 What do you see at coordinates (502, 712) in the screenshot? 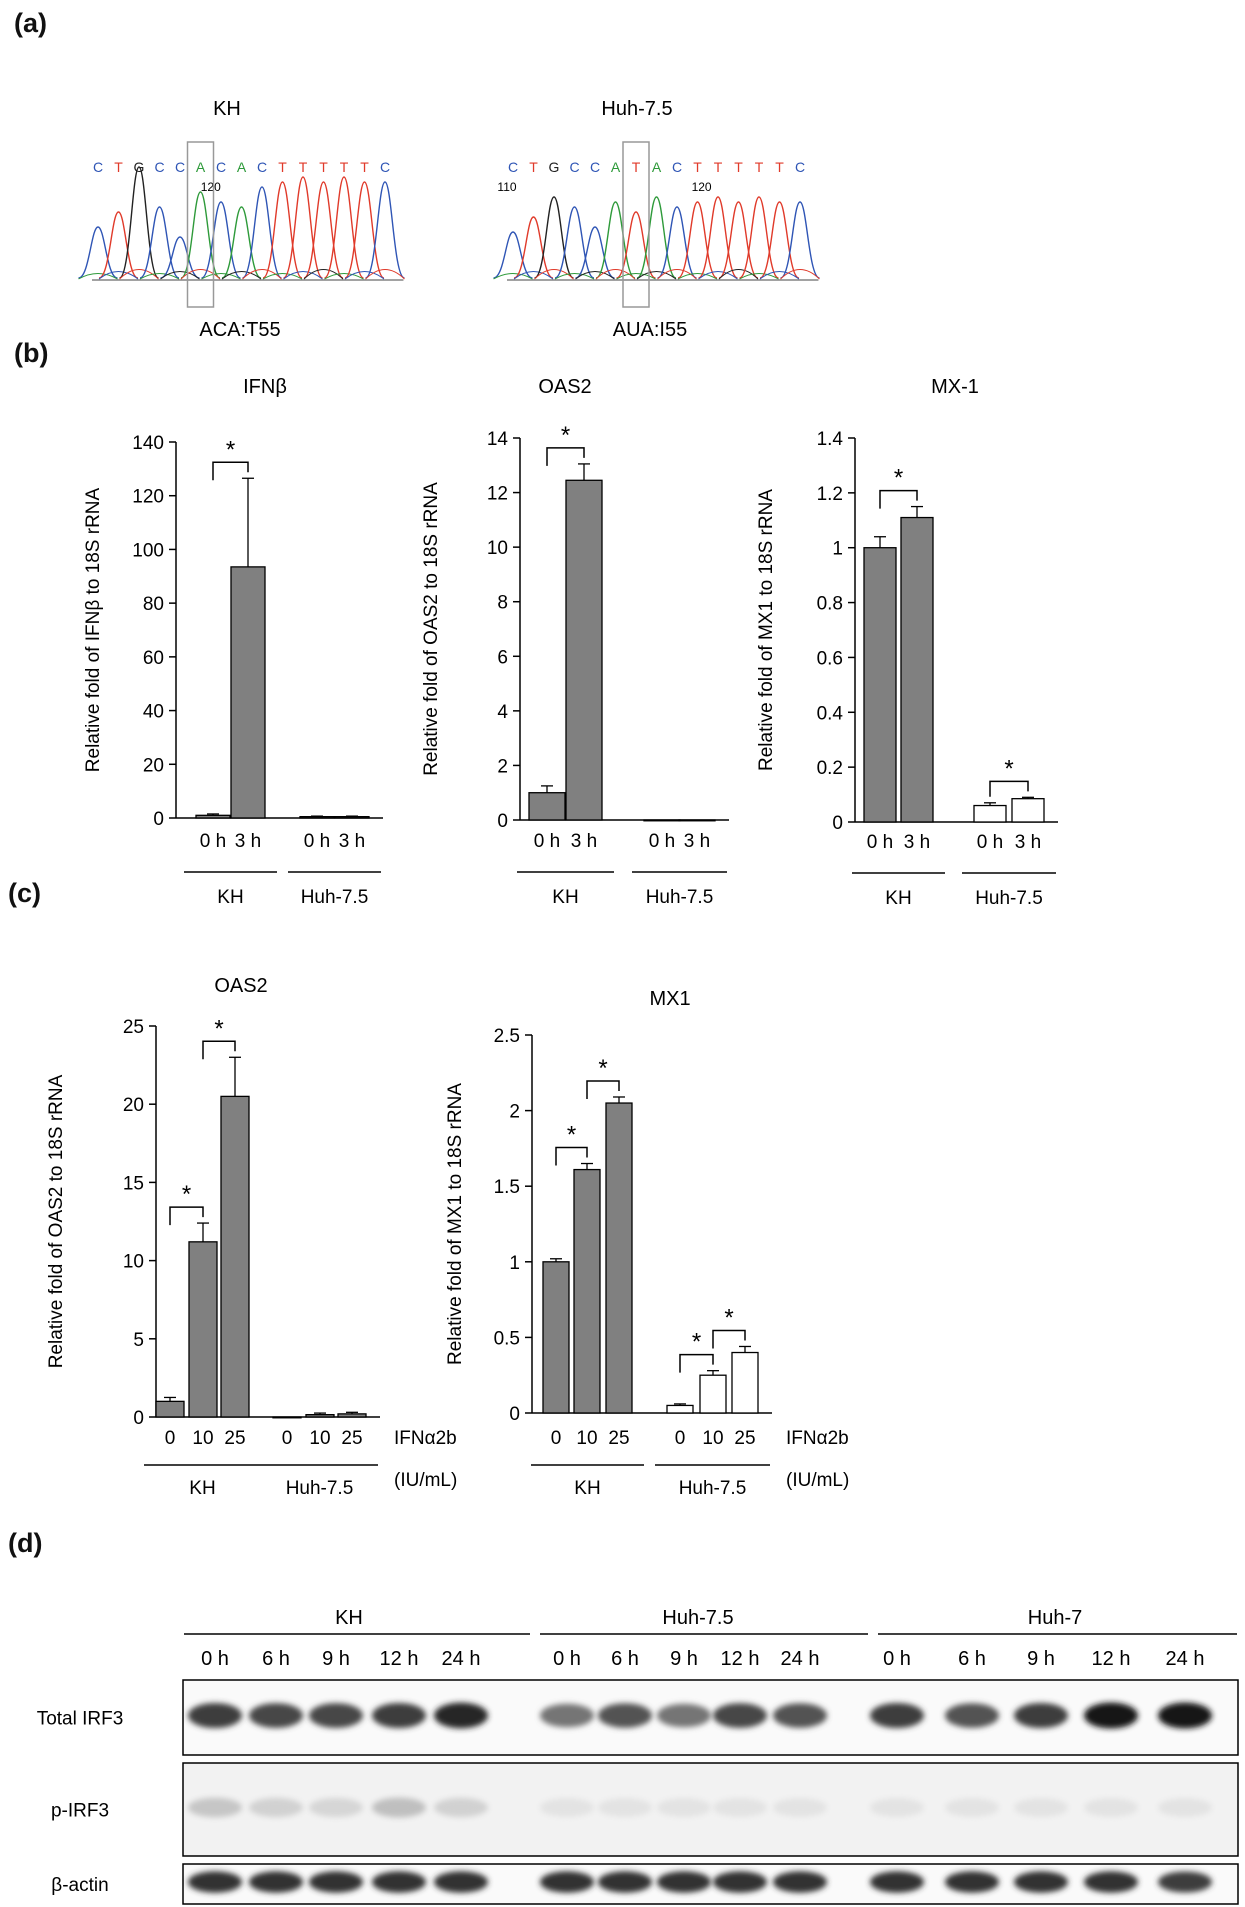
I see `y-tick-label: 4` at bounding box center [502, 712].